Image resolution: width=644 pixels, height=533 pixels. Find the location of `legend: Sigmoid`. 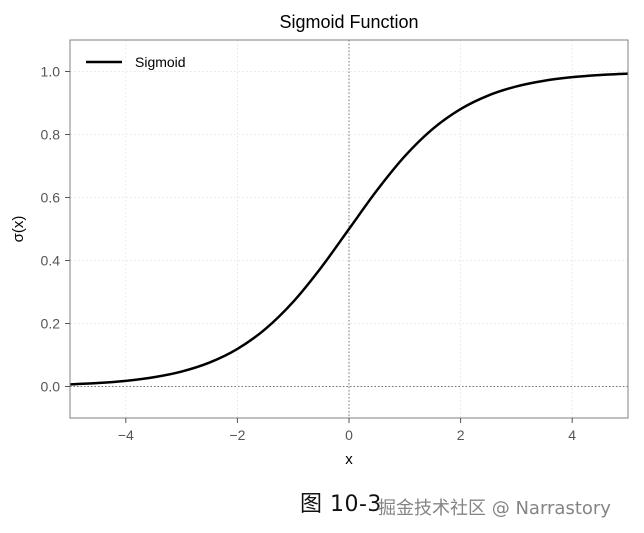

legend: Sigmoid is located at coordinates (136, 62).